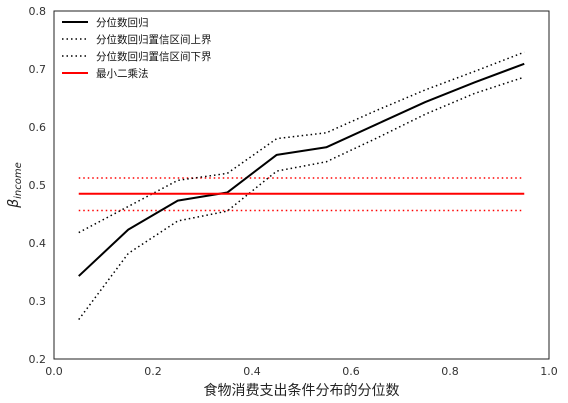  I want to click on legend-label-3: 最小二乘法, so click(122, 73).